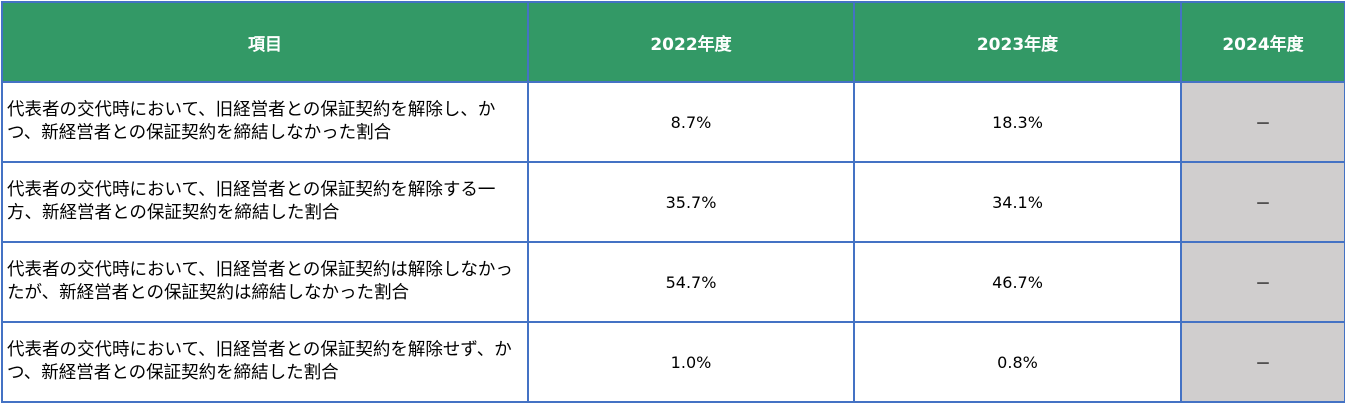  I want to click on row-value-2023: 18.3%, so click(1017, 122).